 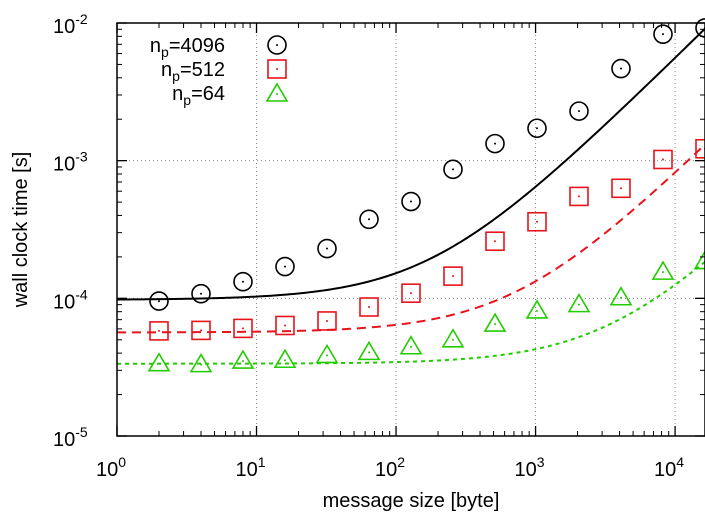 What do you see at coordinates (70, 231) in the screenshot?
I see `y-tick-labels: 10⁻⁵ 10⁻⁴ 10⁻³ 10⁻²` at bounding box center [70, 231].